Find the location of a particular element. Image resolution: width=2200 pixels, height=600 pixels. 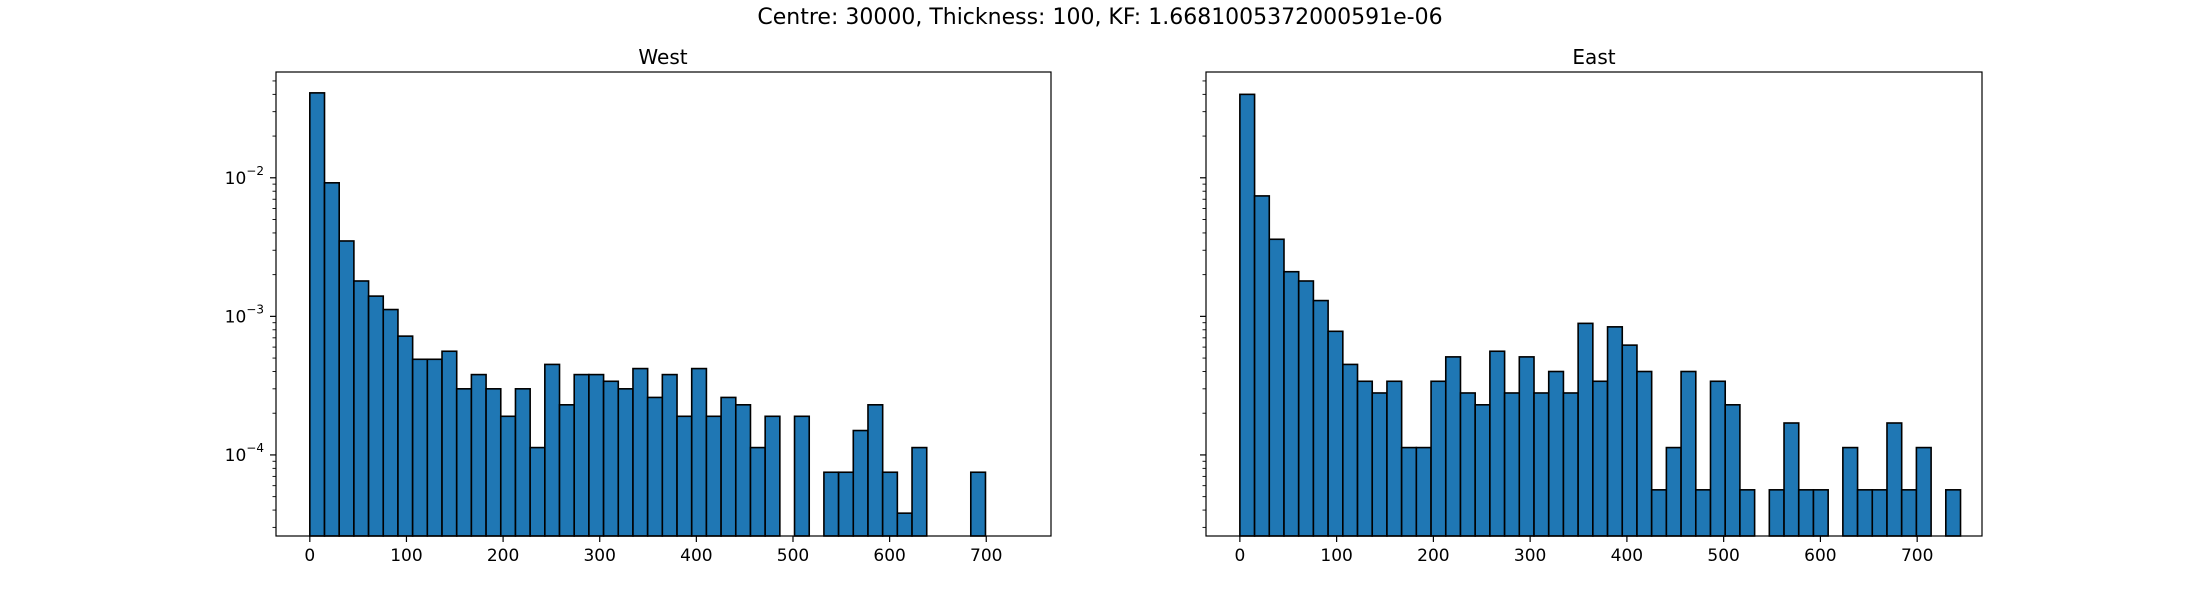

west-x-tick-label: 200 is located at coordinates (503, 556).